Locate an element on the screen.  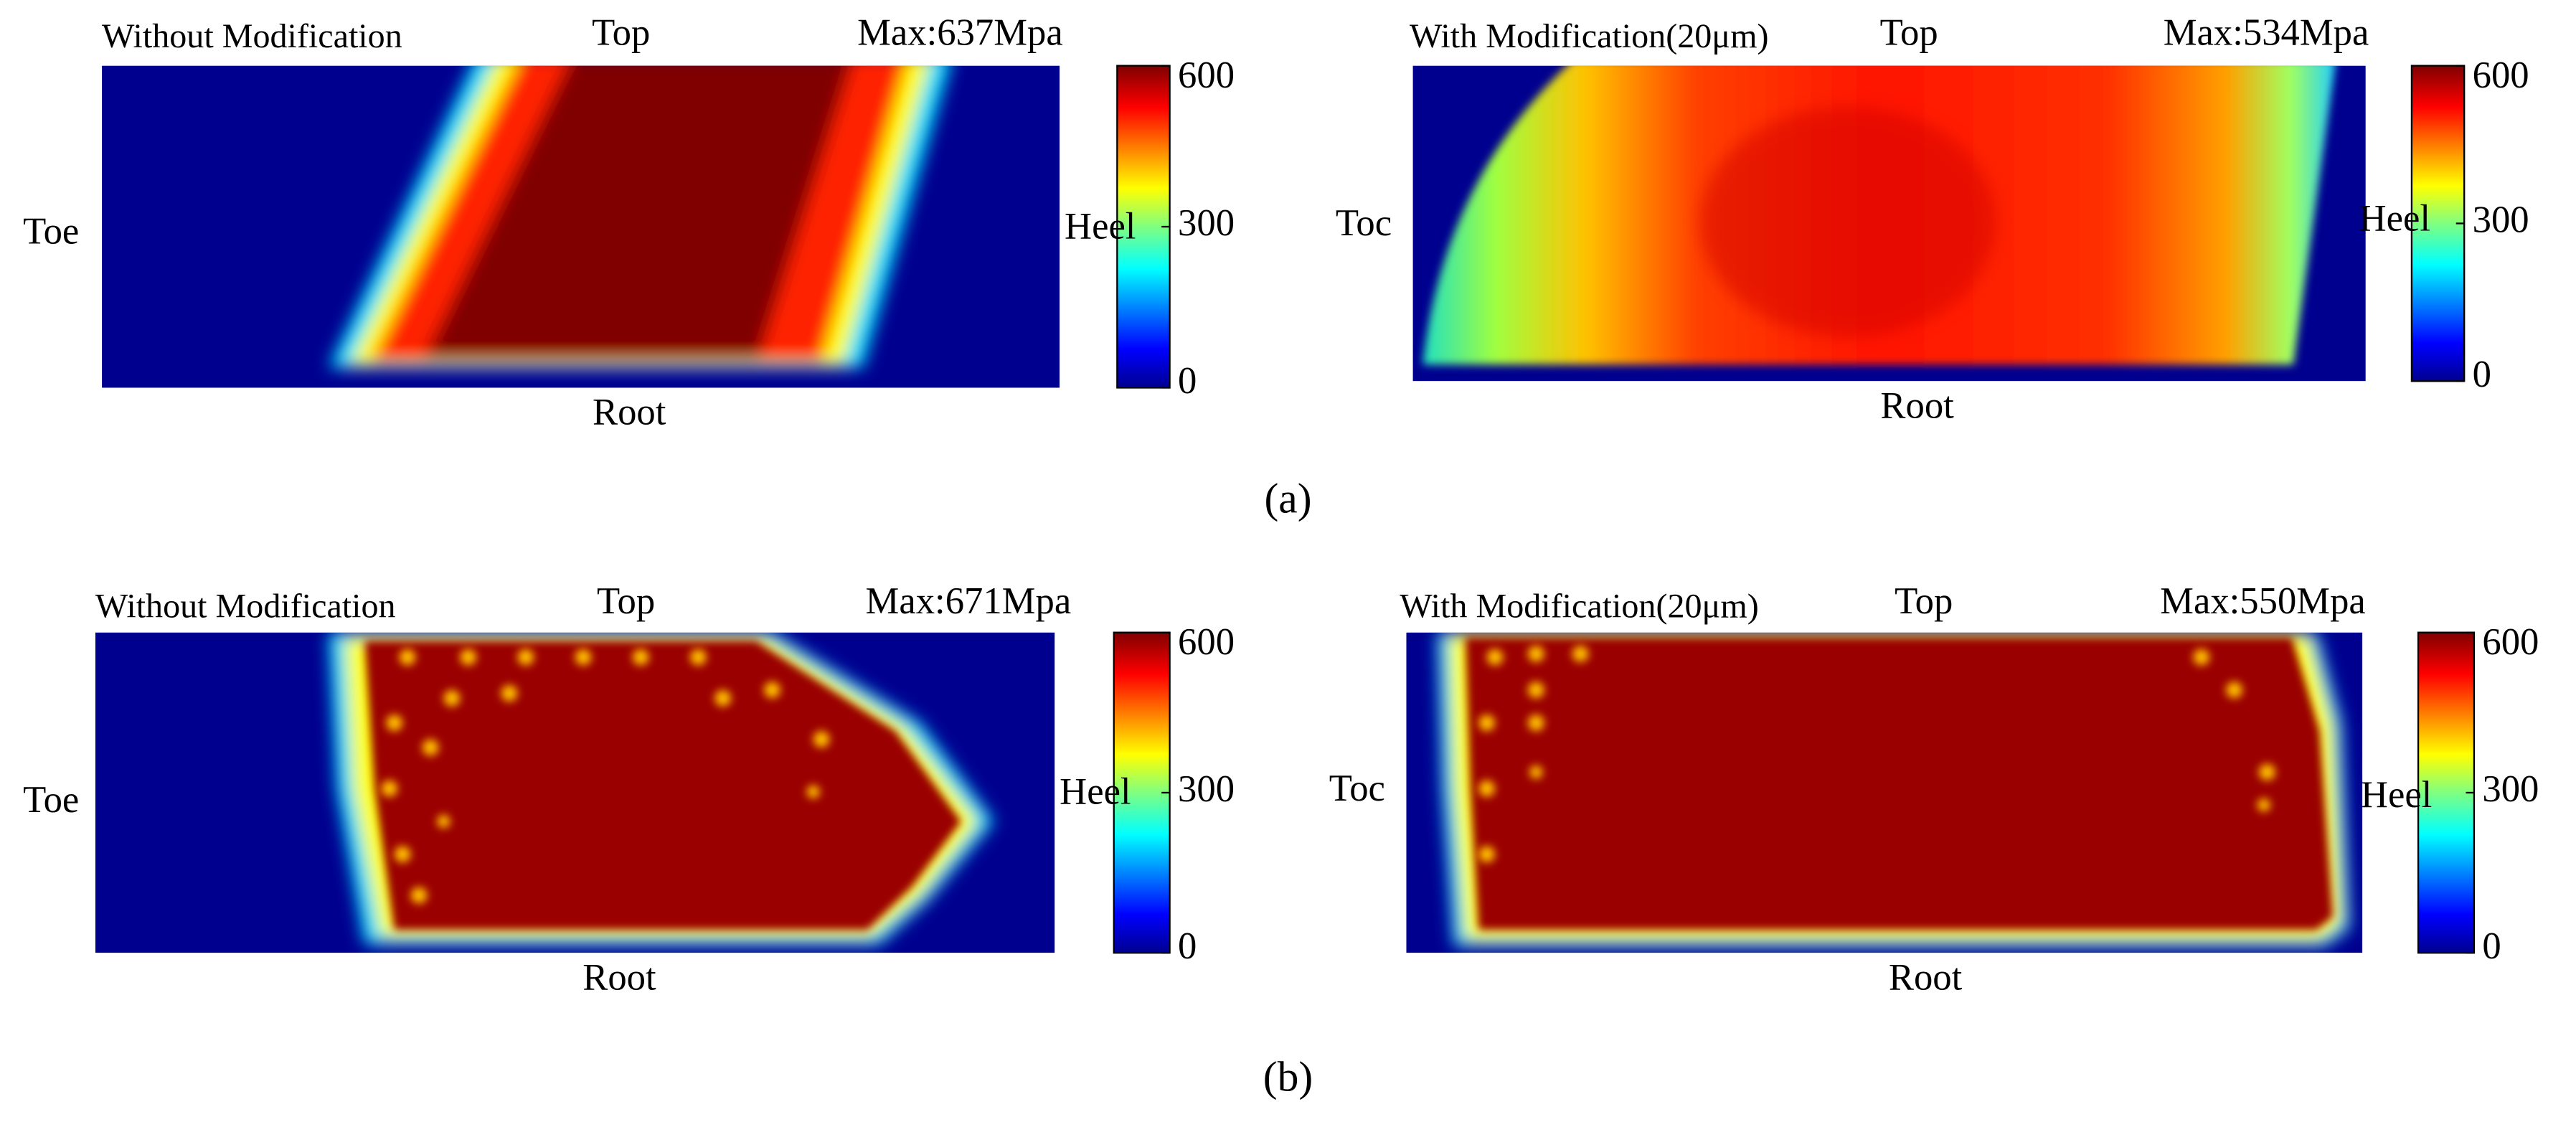
max-label: Max:671Mpa is located at coordinates (969, 601).